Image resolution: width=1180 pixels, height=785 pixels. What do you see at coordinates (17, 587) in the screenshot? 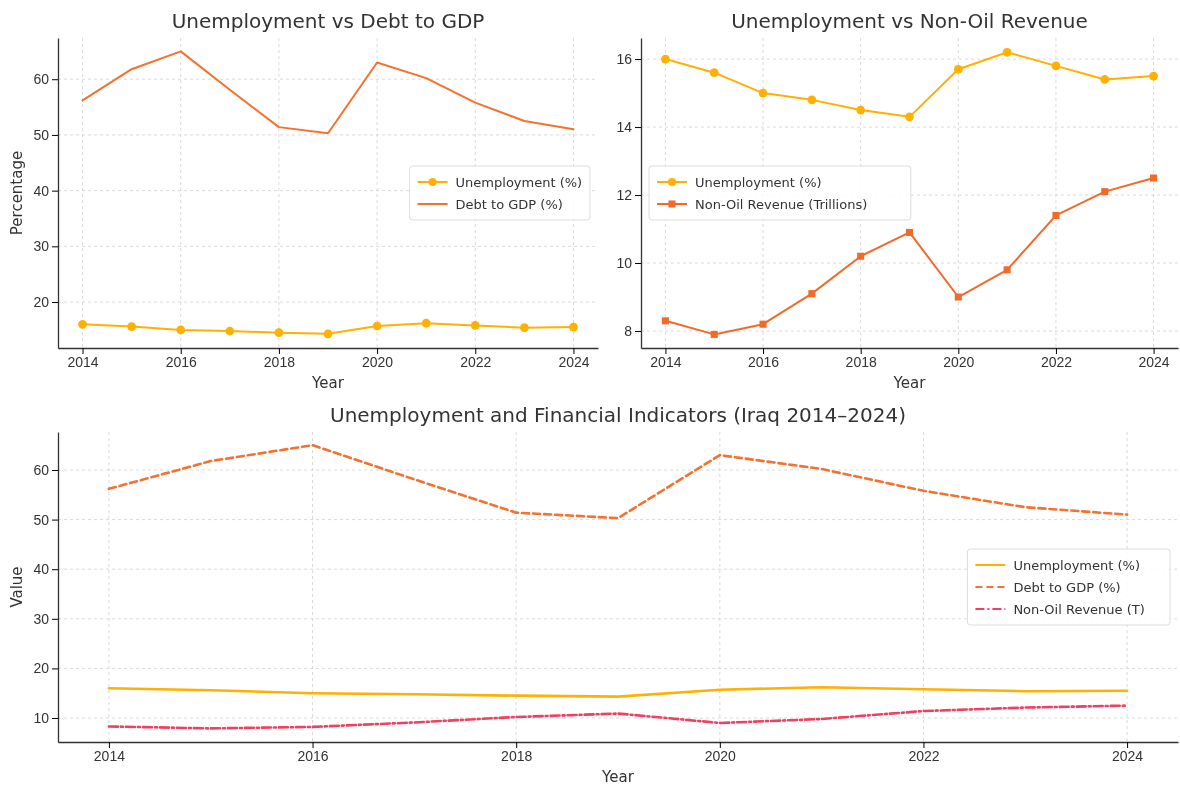
I see `y-axis-title: Value` at bounding box center [17, 587].